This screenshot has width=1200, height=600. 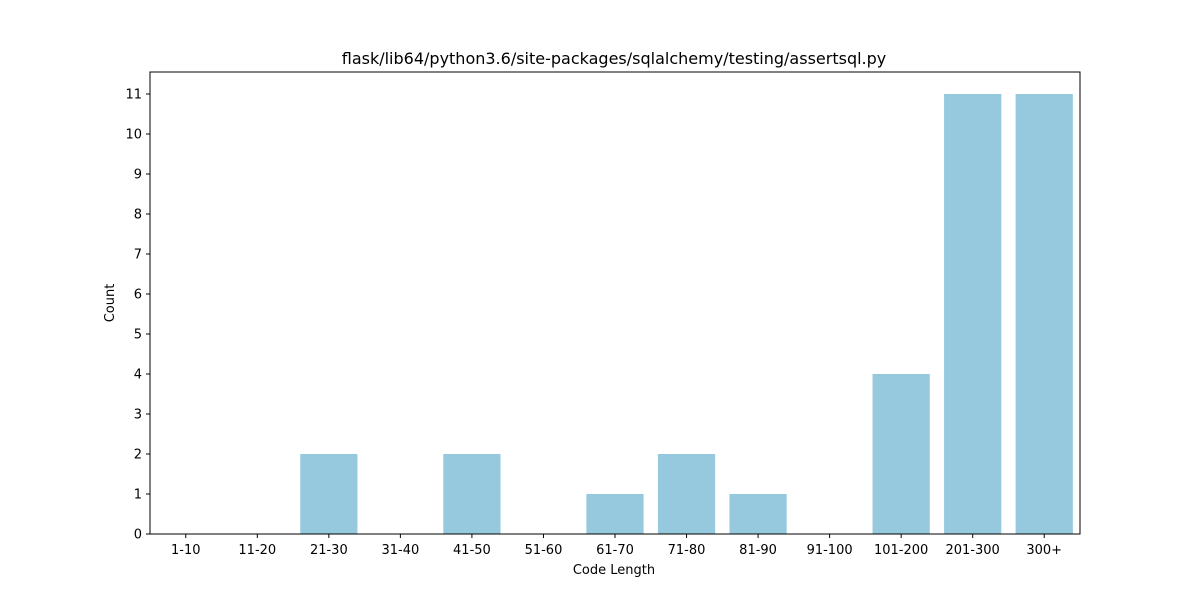 I want to click on x-tick-label: 31-40, so click(x=400, y=550).